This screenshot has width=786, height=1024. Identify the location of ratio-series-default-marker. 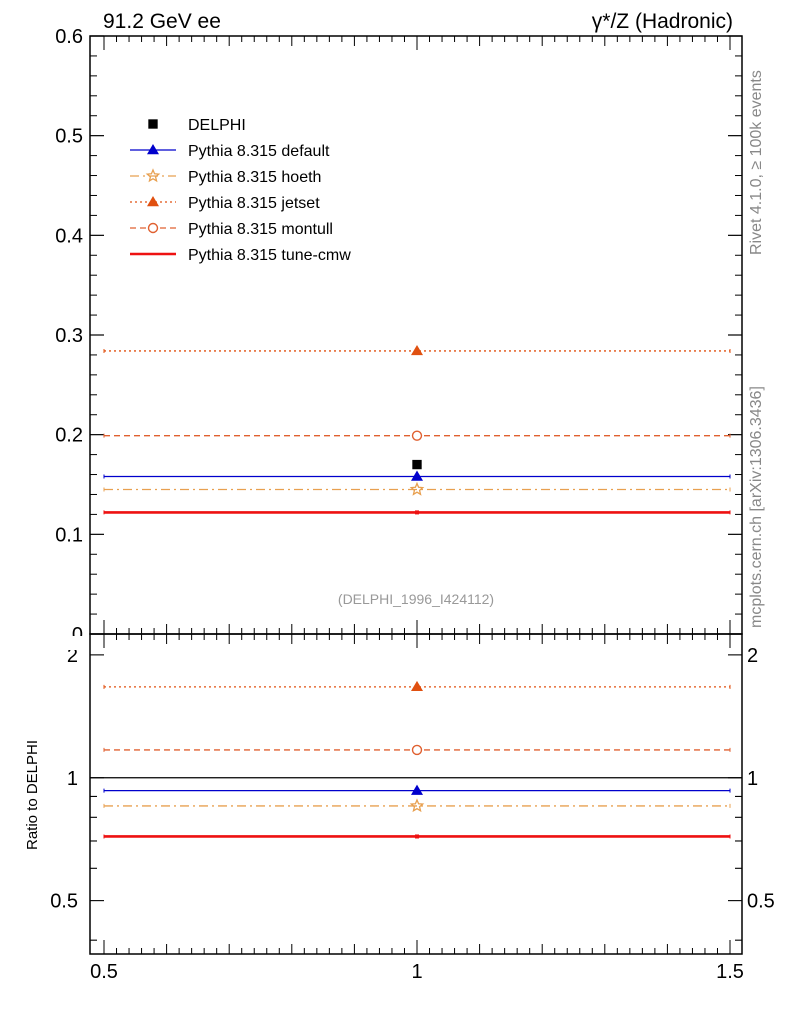
(417, 789).